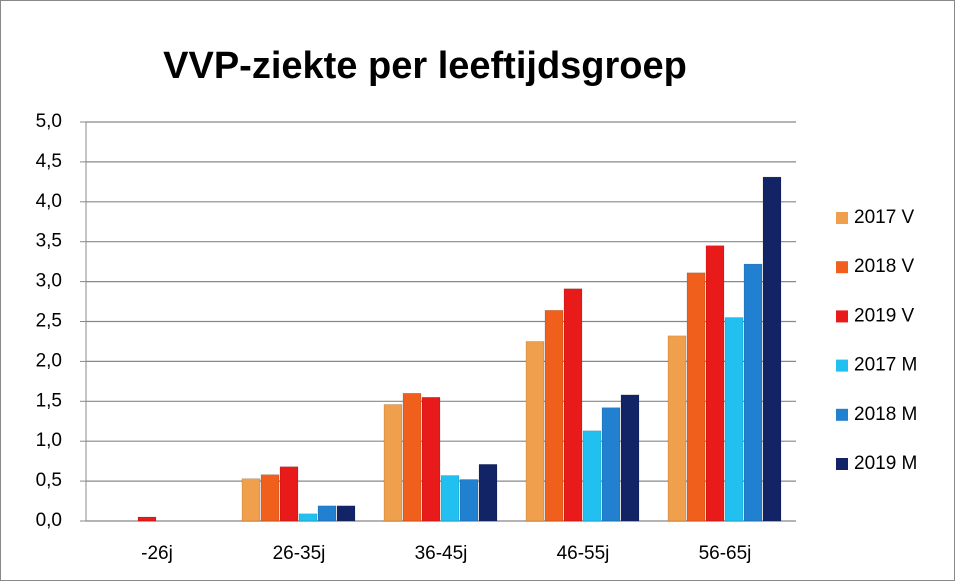 This screenshot has height=581, width=955. Describe the element at coordinates (884, 266) in the screenshot. I see `legend-label: 2018 V` at that location.